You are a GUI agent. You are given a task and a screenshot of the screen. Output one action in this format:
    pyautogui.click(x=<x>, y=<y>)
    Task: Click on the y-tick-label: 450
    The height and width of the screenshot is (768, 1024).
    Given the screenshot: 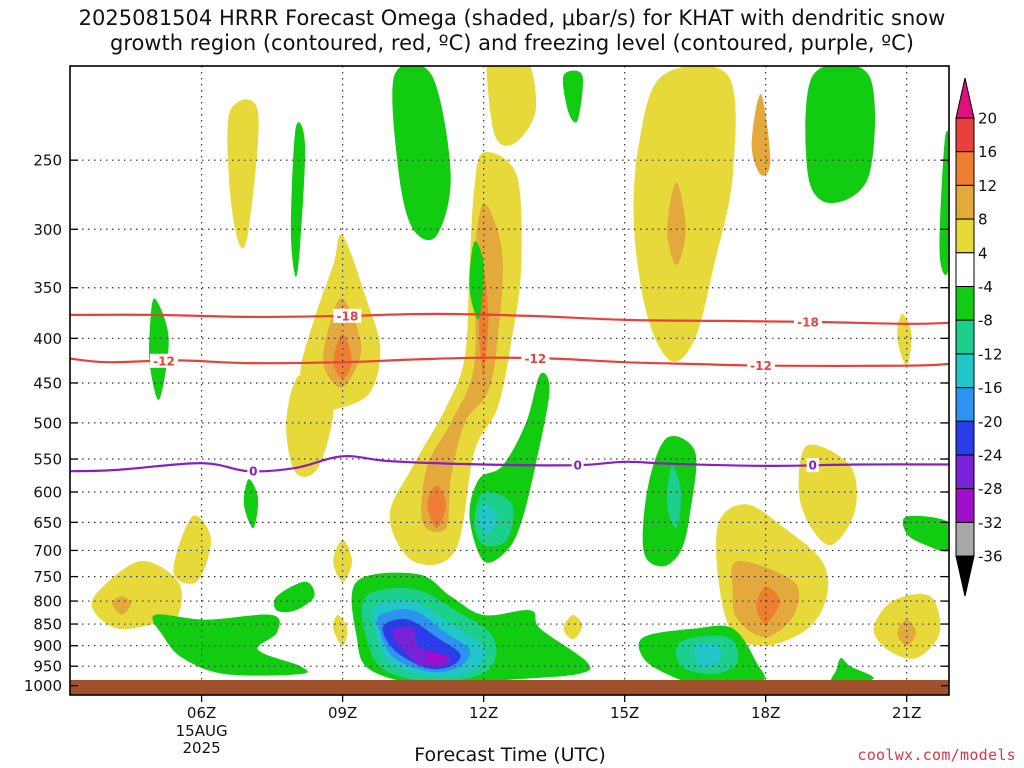 What is the action you would take?
    pyautogui.click(x=47, y=383)
    